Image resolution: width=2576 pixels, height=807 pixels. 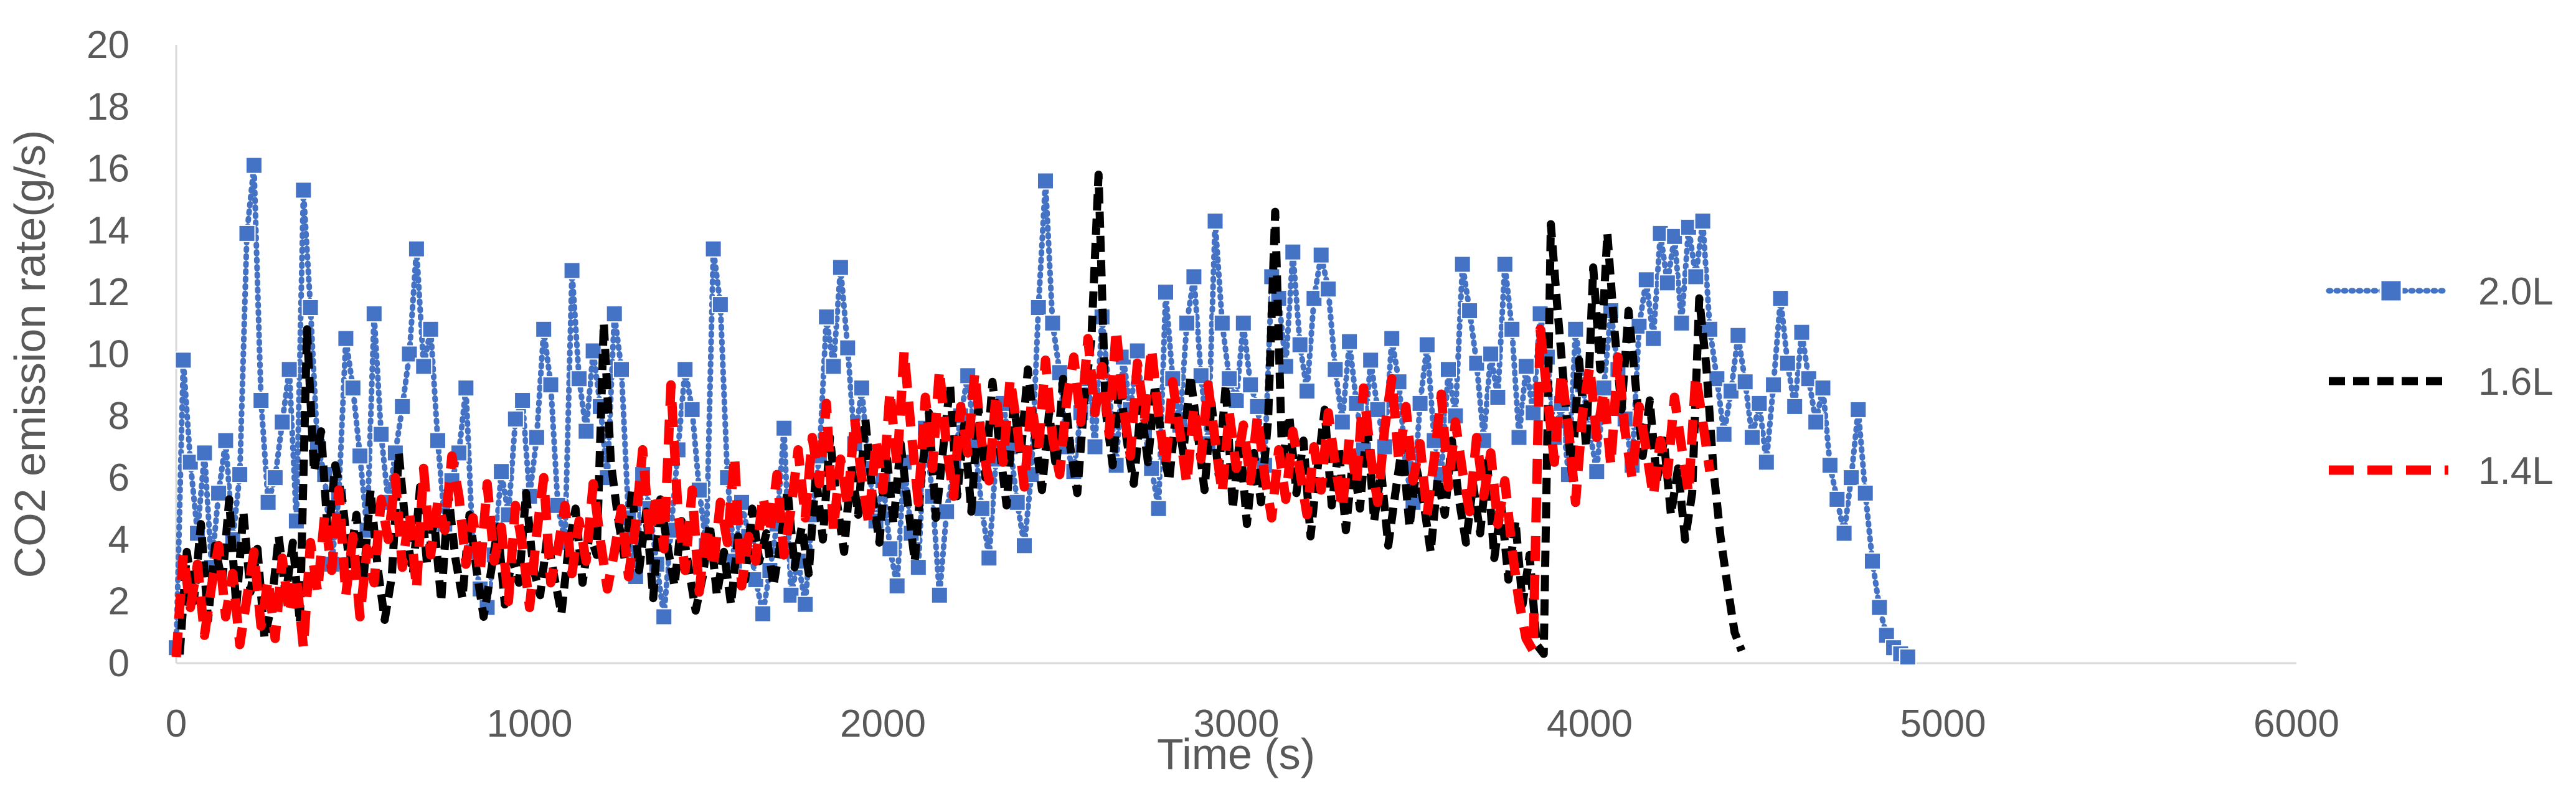 What do you see at coordinates (108, 231) in the screenshot?
I see `y-tick-label: 14` at bounding box center [108, 231].